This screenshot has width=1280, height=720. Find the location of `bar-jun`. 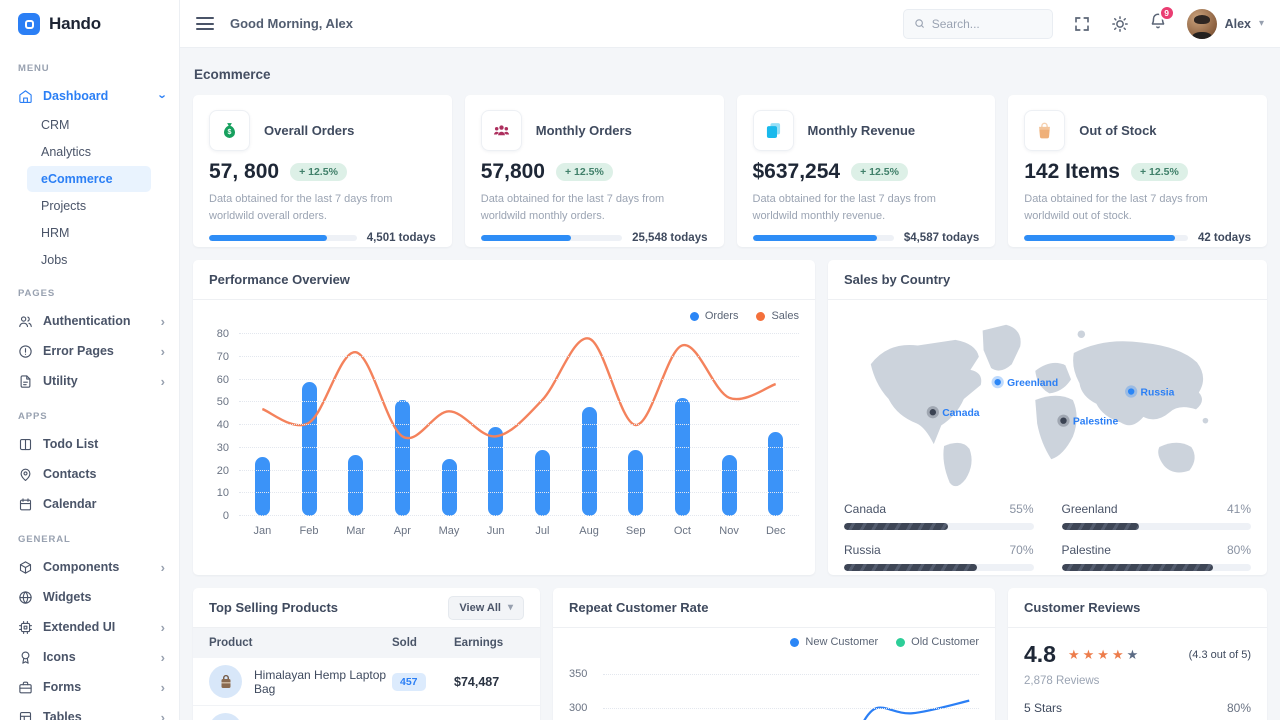

bar-jun is located at coordinates (496, 471).